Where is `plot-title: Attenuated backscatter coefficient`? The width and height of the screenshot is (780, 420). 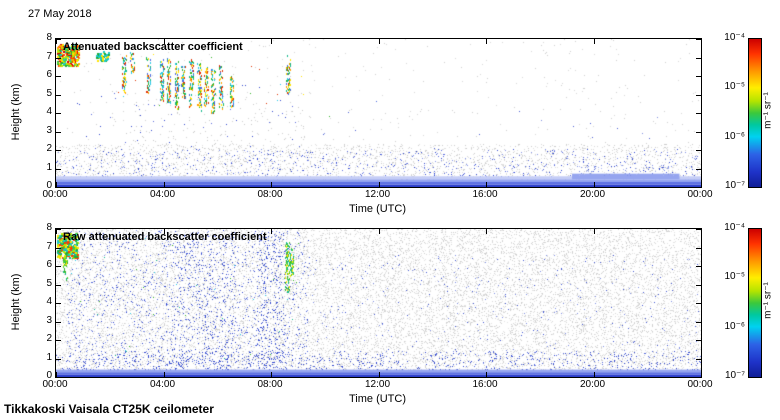 plot-title: Attenuated backscatter coefficient is located at coordinates (153, 47).